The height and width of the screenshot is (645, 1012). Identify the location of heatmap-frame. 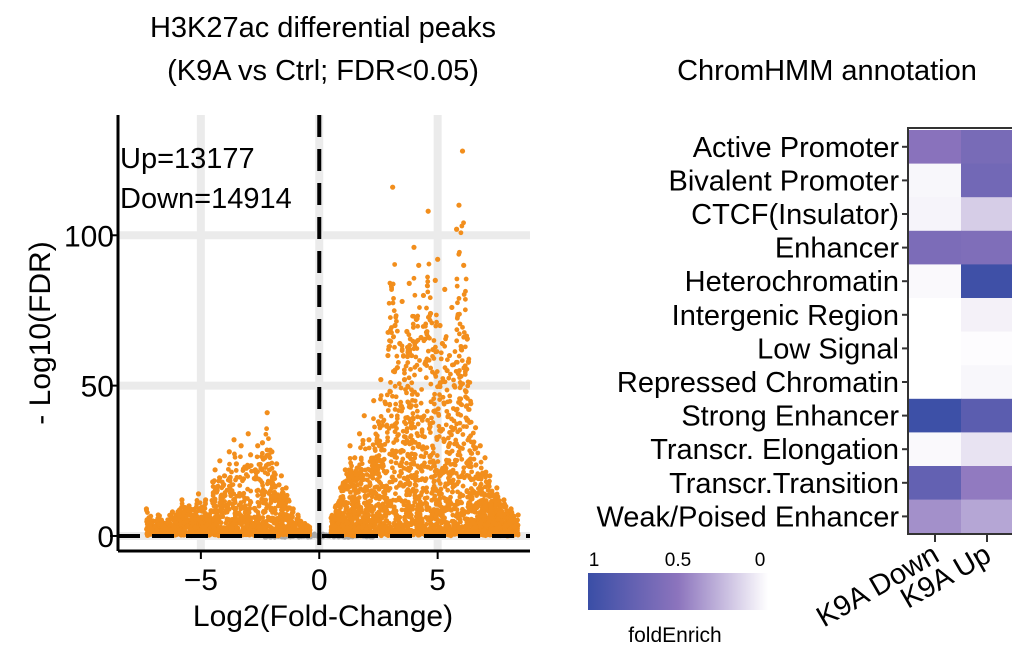
(959, 331).